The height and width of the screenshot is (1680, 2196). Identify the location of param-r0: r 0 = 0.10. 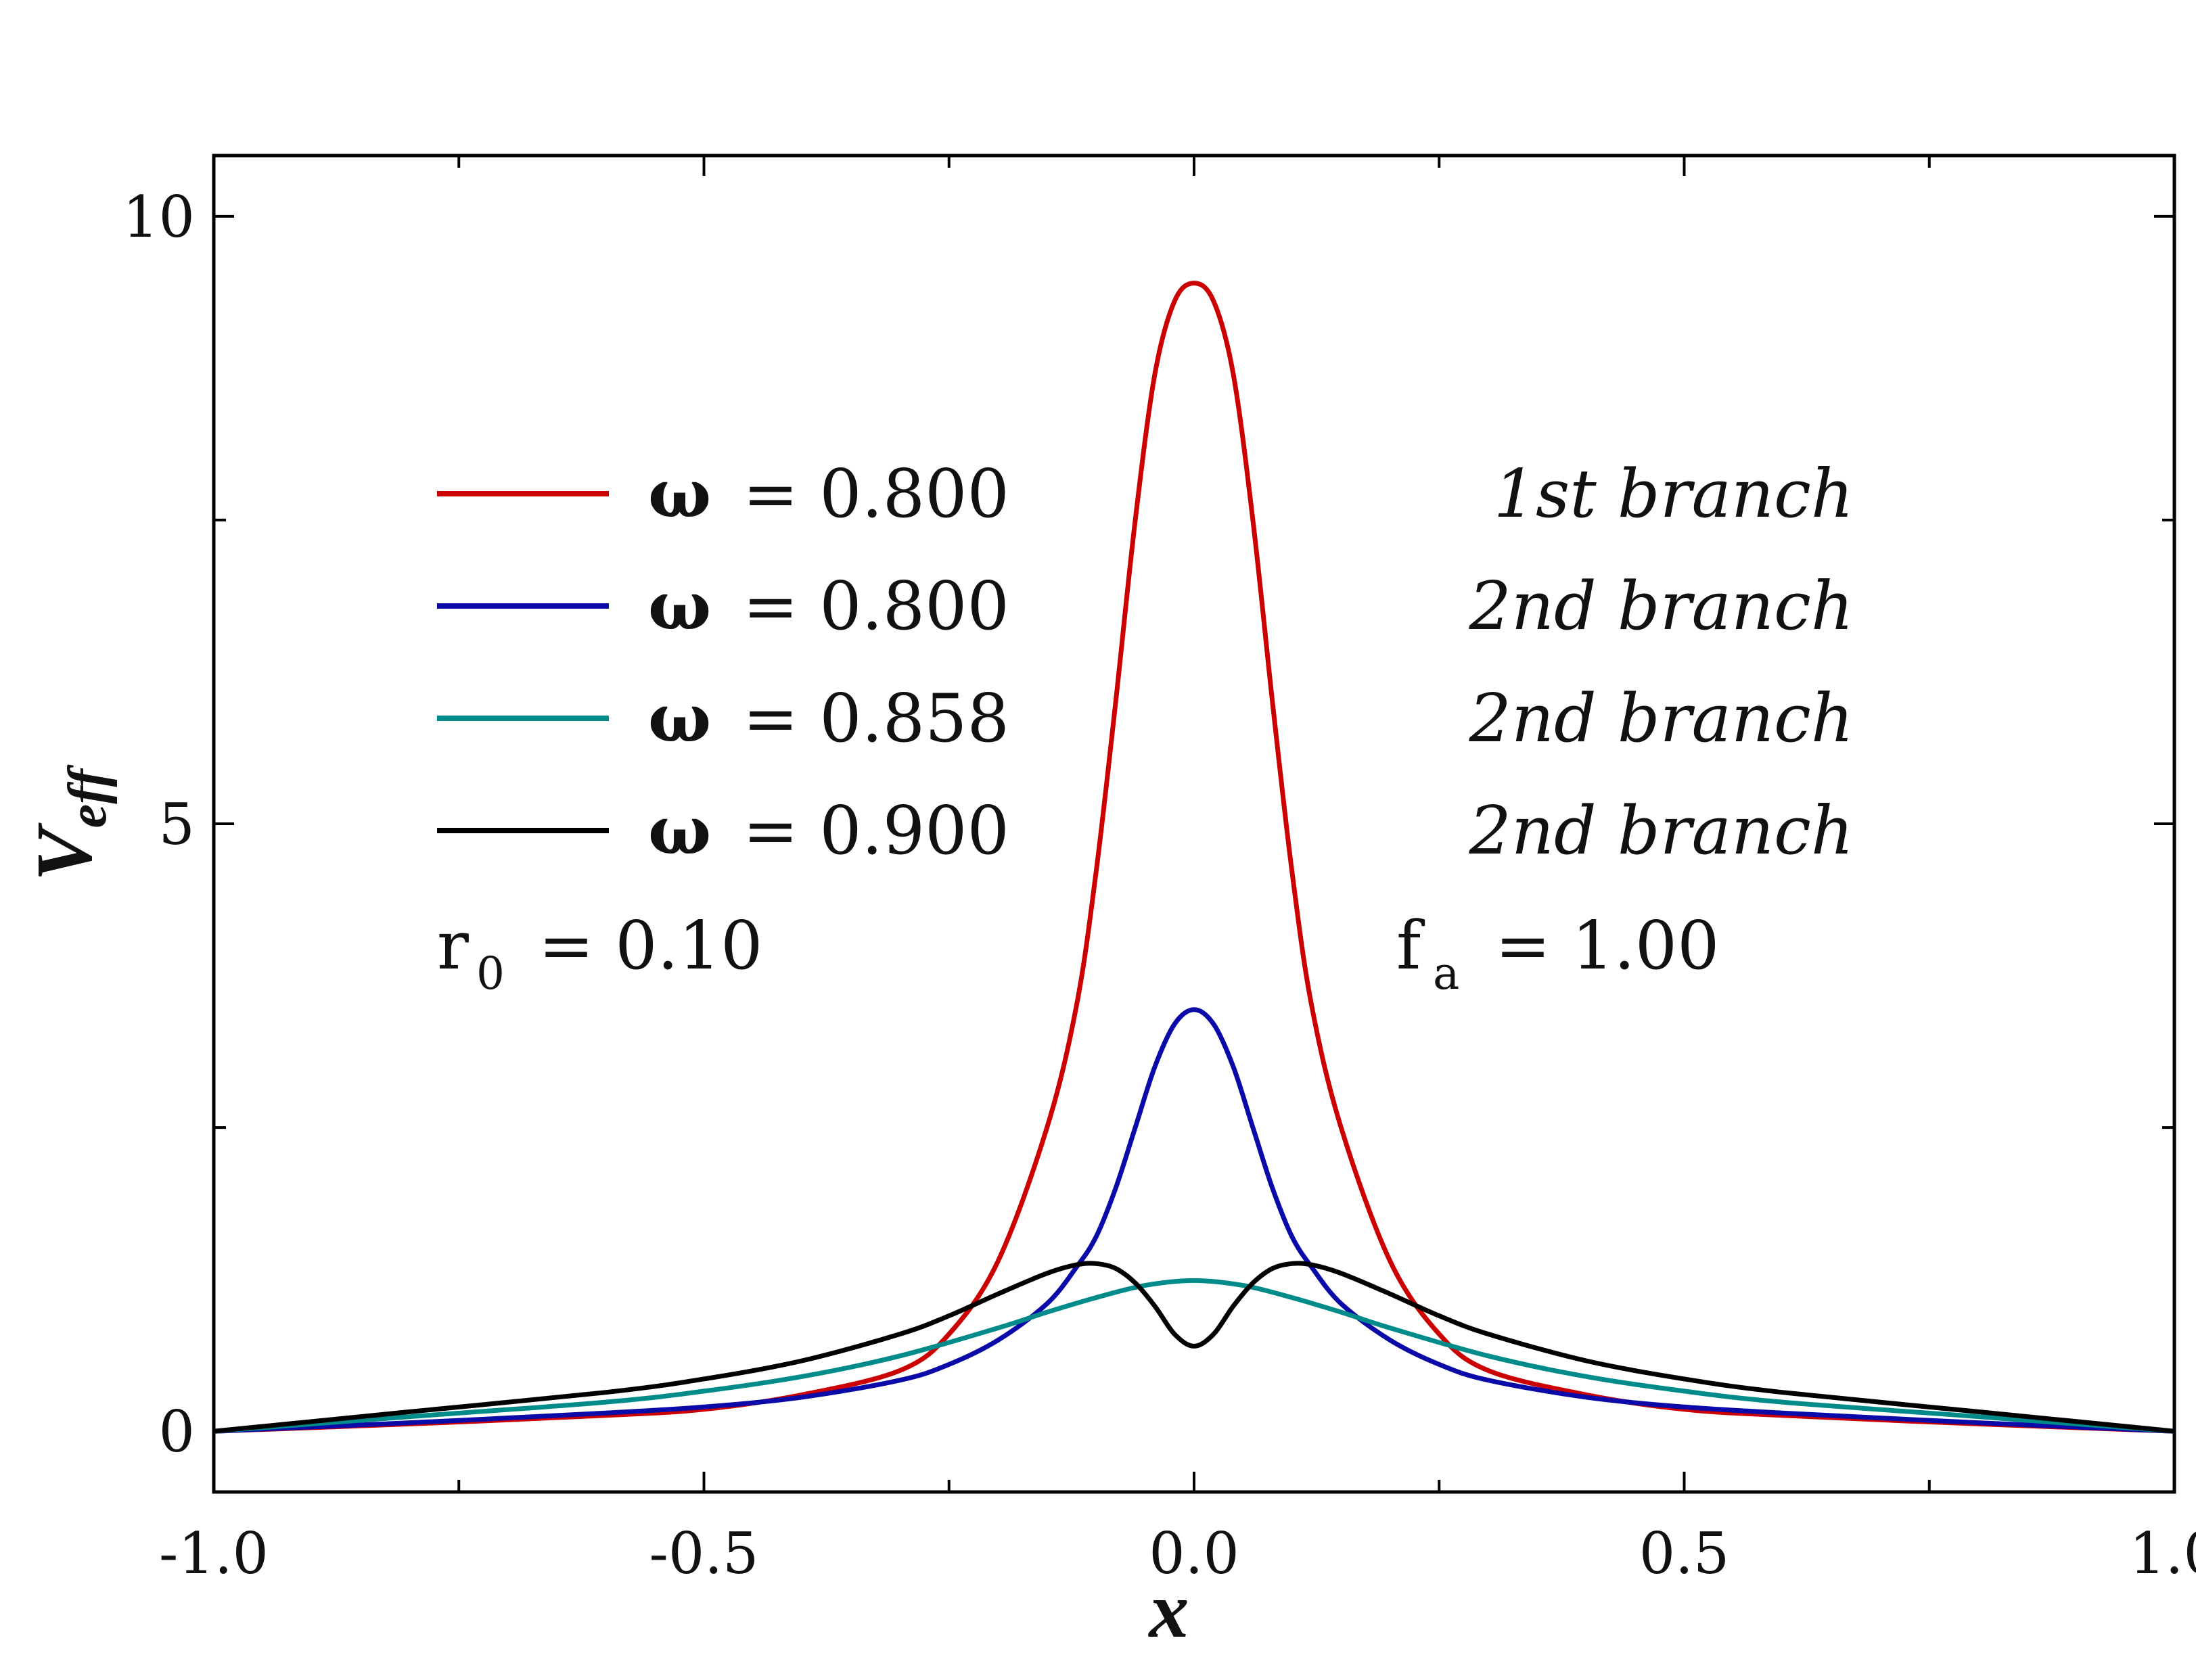
(599, 954).